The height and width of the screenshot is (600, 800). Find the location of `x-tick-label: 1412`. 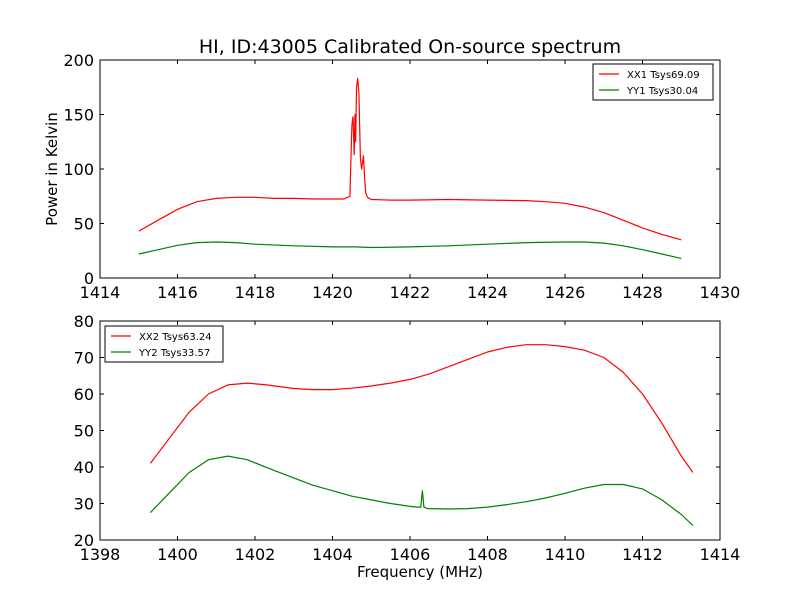

x-tick-label: 1412 is located at coordinates (642, 554).